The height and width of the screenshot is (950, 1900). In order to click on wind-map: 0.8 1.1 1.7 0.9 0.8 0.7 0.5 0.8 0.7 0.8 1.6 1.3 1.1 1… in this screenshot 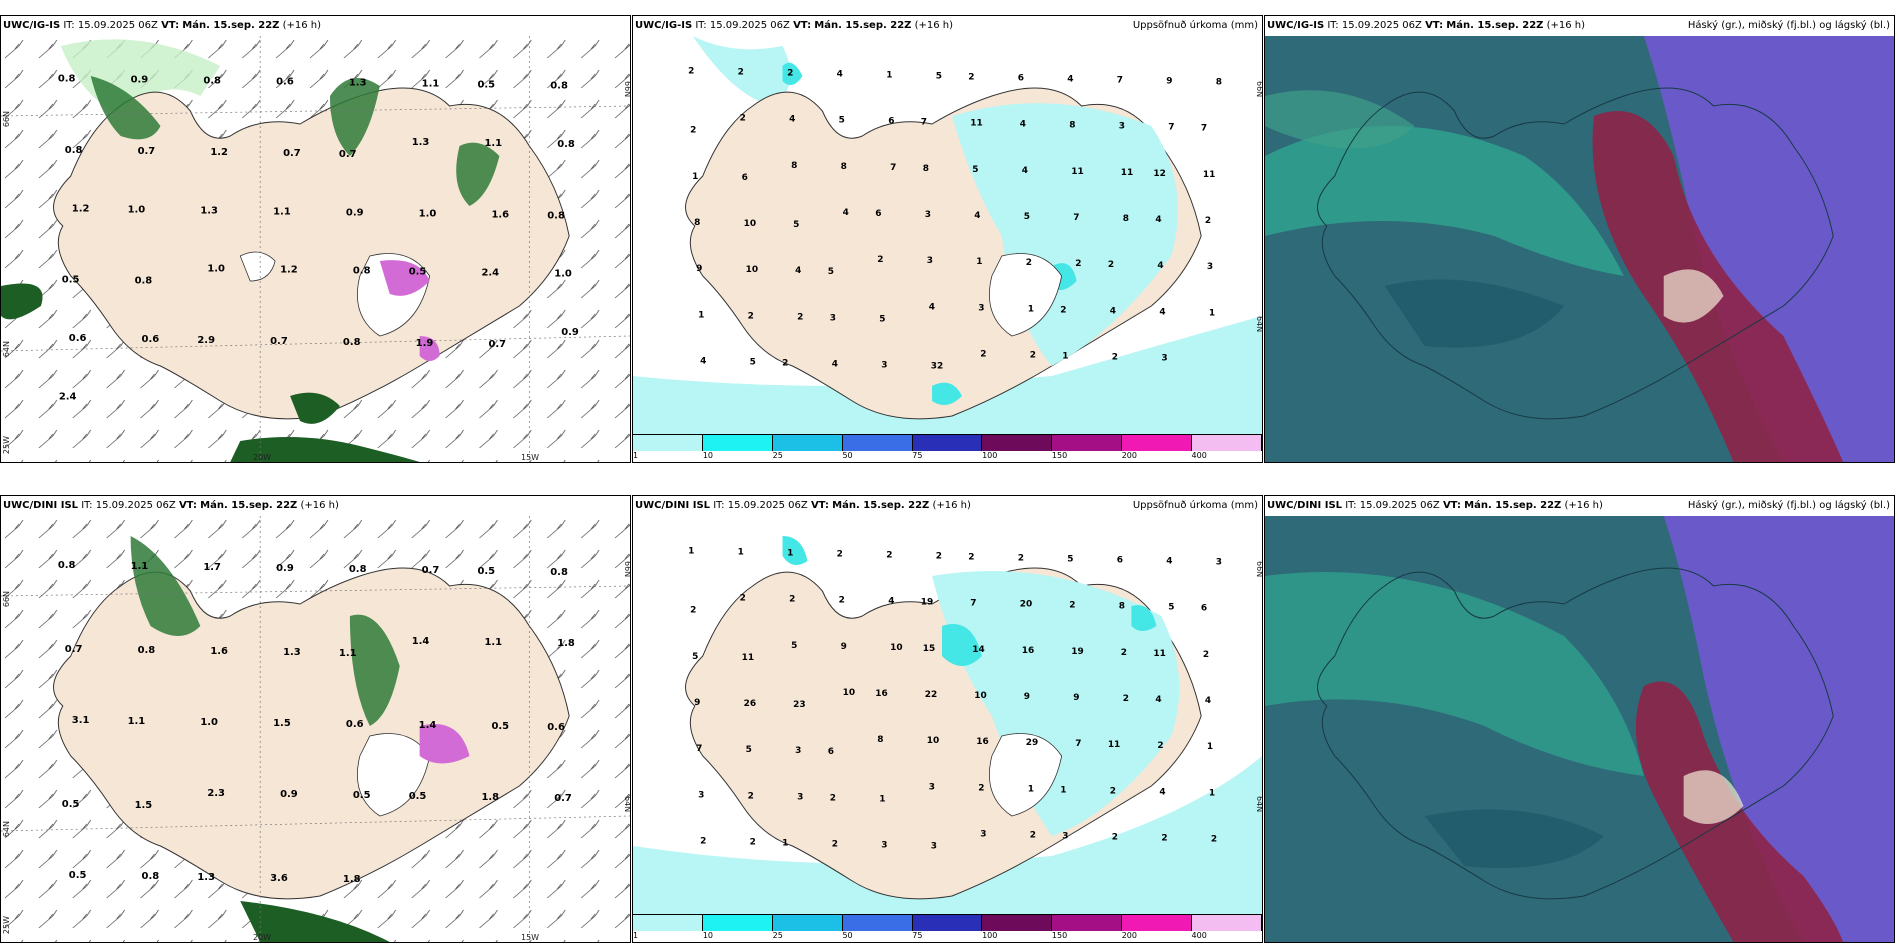, I will do `click(315, 729)`.